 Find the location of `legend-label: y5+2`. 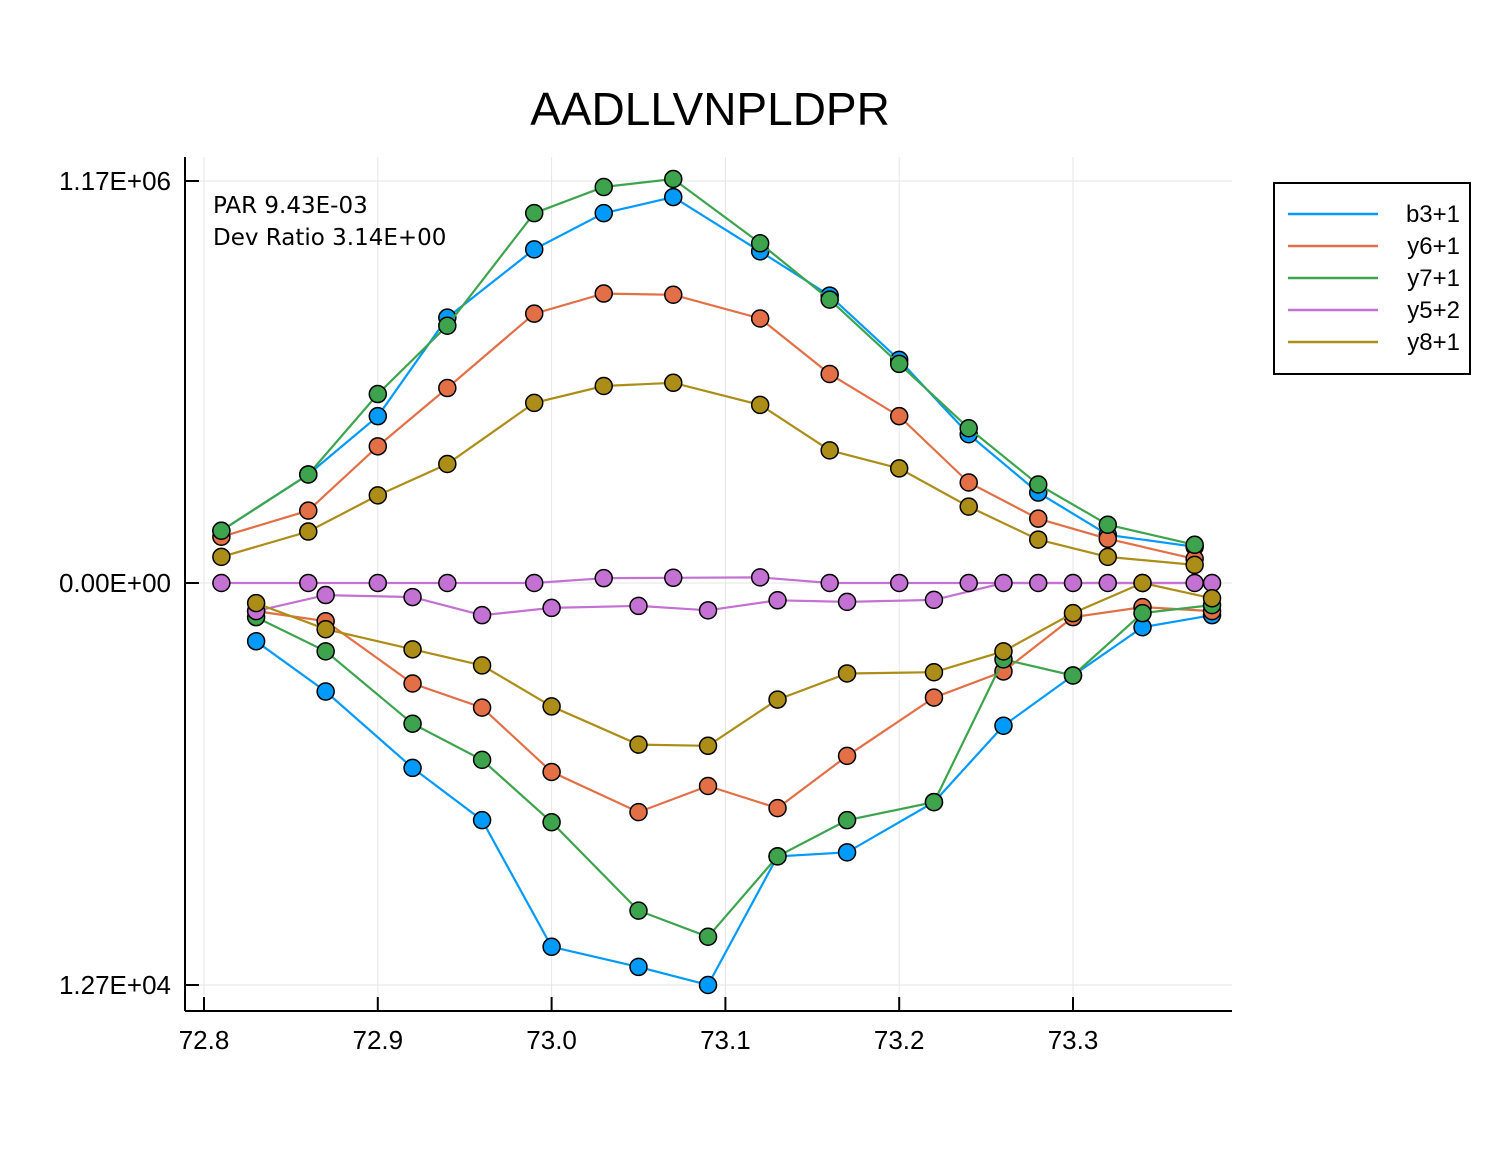

legend-label: y5+2 is located at coordinates (1433, 310).